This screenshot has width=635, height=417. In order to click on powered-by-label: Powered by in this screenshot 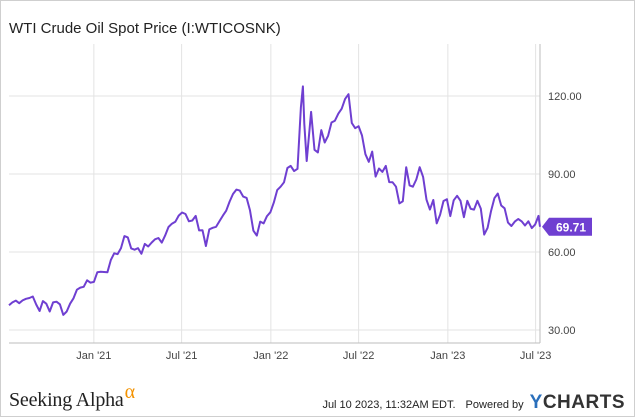, I will do `click(494, 405)`.